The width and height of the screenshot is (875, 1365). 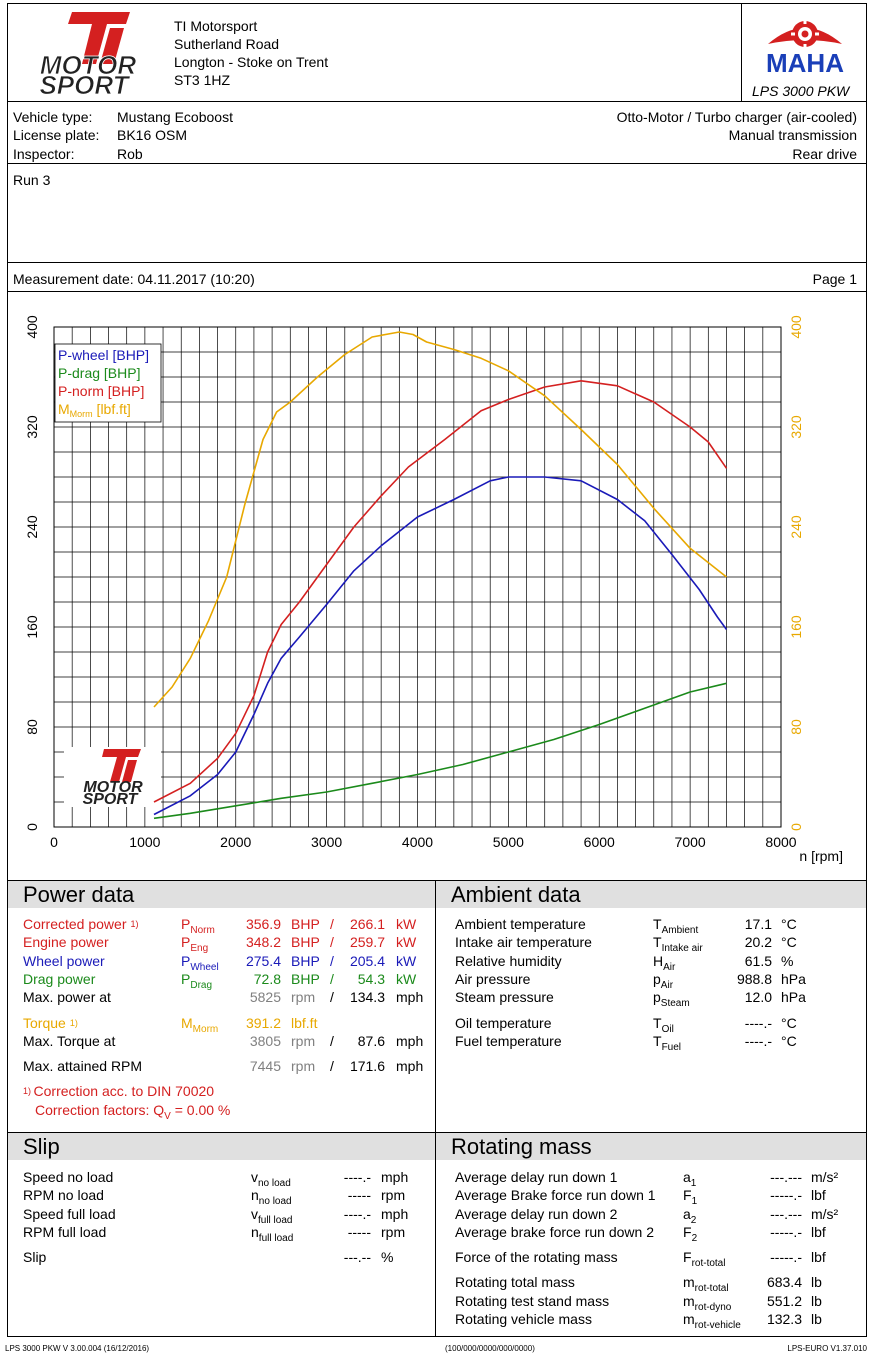 I want to click on ambient-row-symbol: HAir, so click(x=664, y=963).